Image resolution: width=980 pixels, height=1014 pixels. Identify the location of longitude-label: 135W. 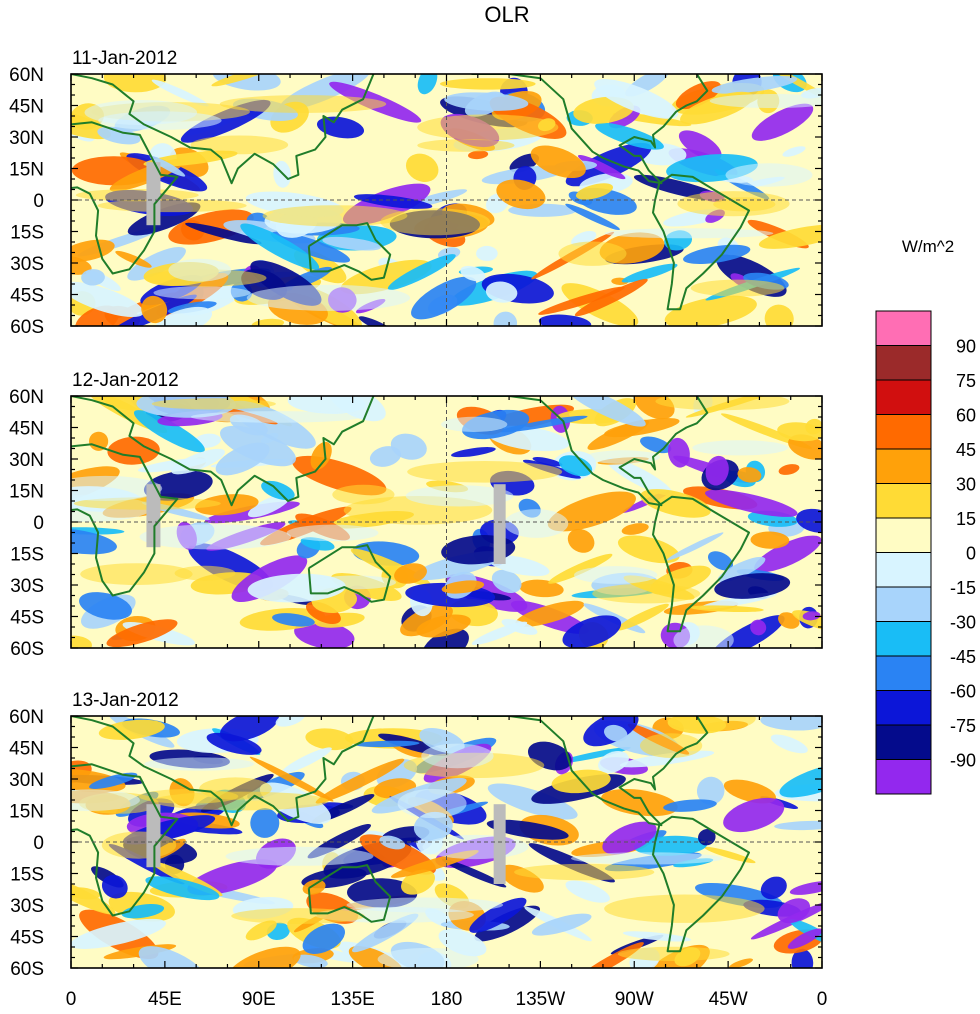
(541, 999).